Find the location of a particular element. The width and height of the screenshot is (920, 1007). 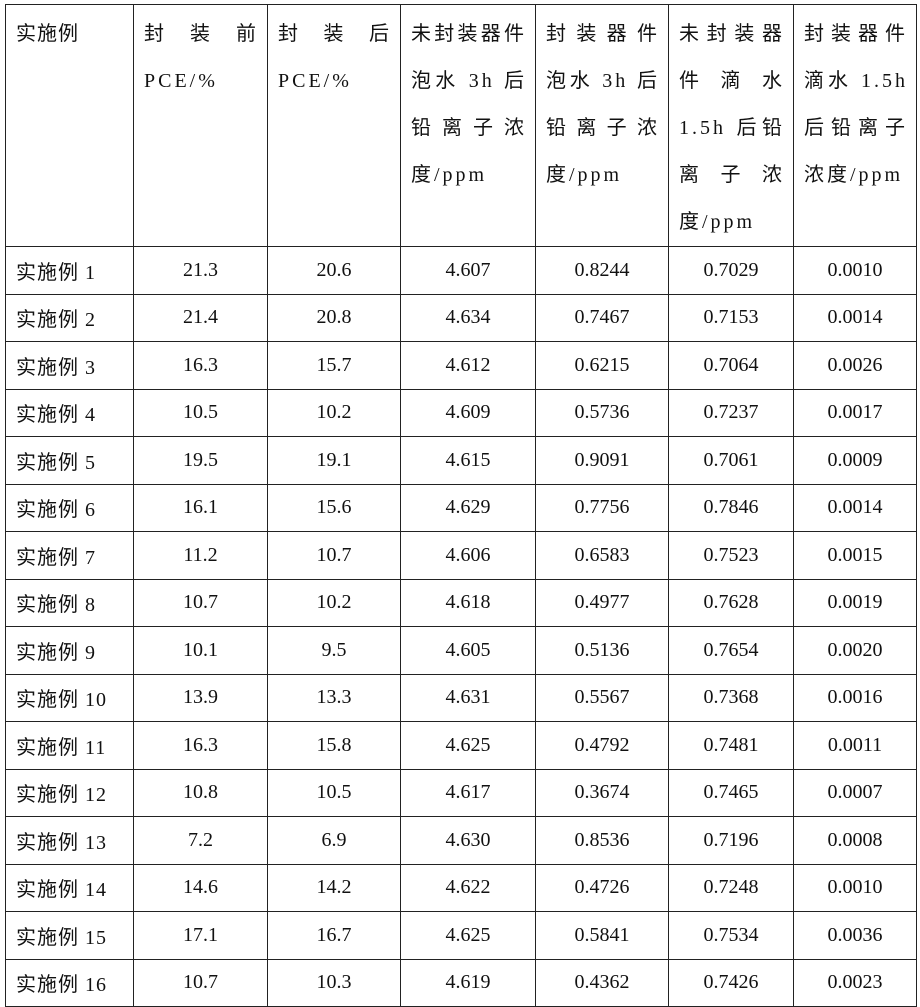

cell-encapsulated-drip: 0.0020 is located at coordinates (855, 651).